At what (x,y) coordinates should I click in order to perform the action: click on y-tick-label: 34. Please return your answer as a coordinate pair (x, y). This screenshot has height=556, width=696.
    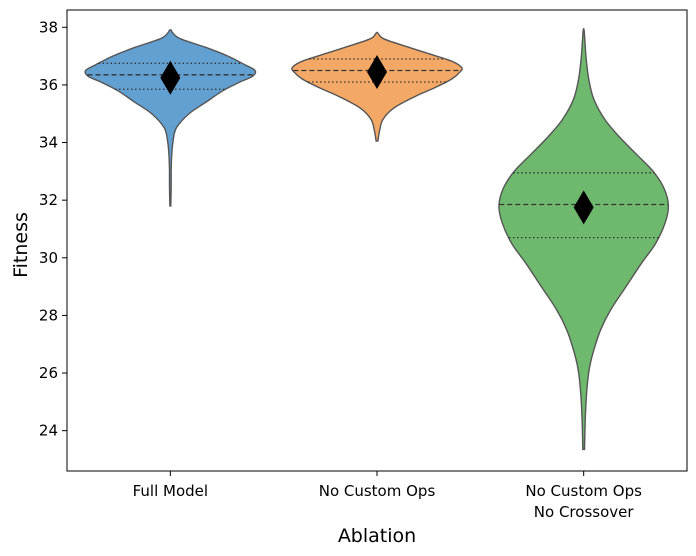
    Looking at the image, I should click on (48, 143).